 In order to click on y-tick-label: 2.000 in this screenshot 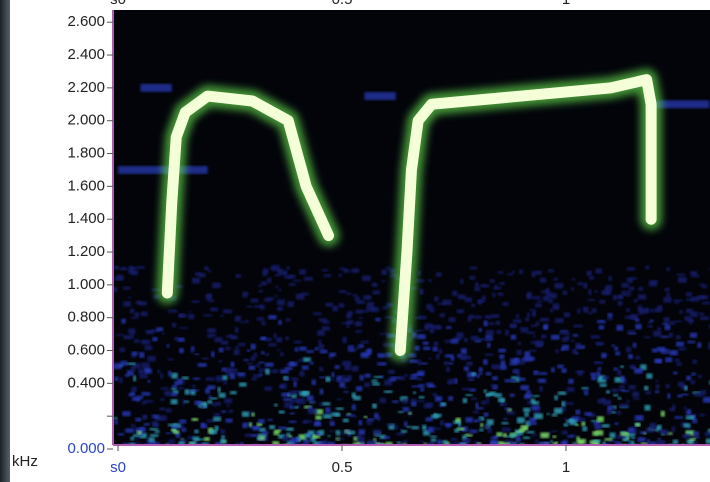, I will do `click(86, 120)`.